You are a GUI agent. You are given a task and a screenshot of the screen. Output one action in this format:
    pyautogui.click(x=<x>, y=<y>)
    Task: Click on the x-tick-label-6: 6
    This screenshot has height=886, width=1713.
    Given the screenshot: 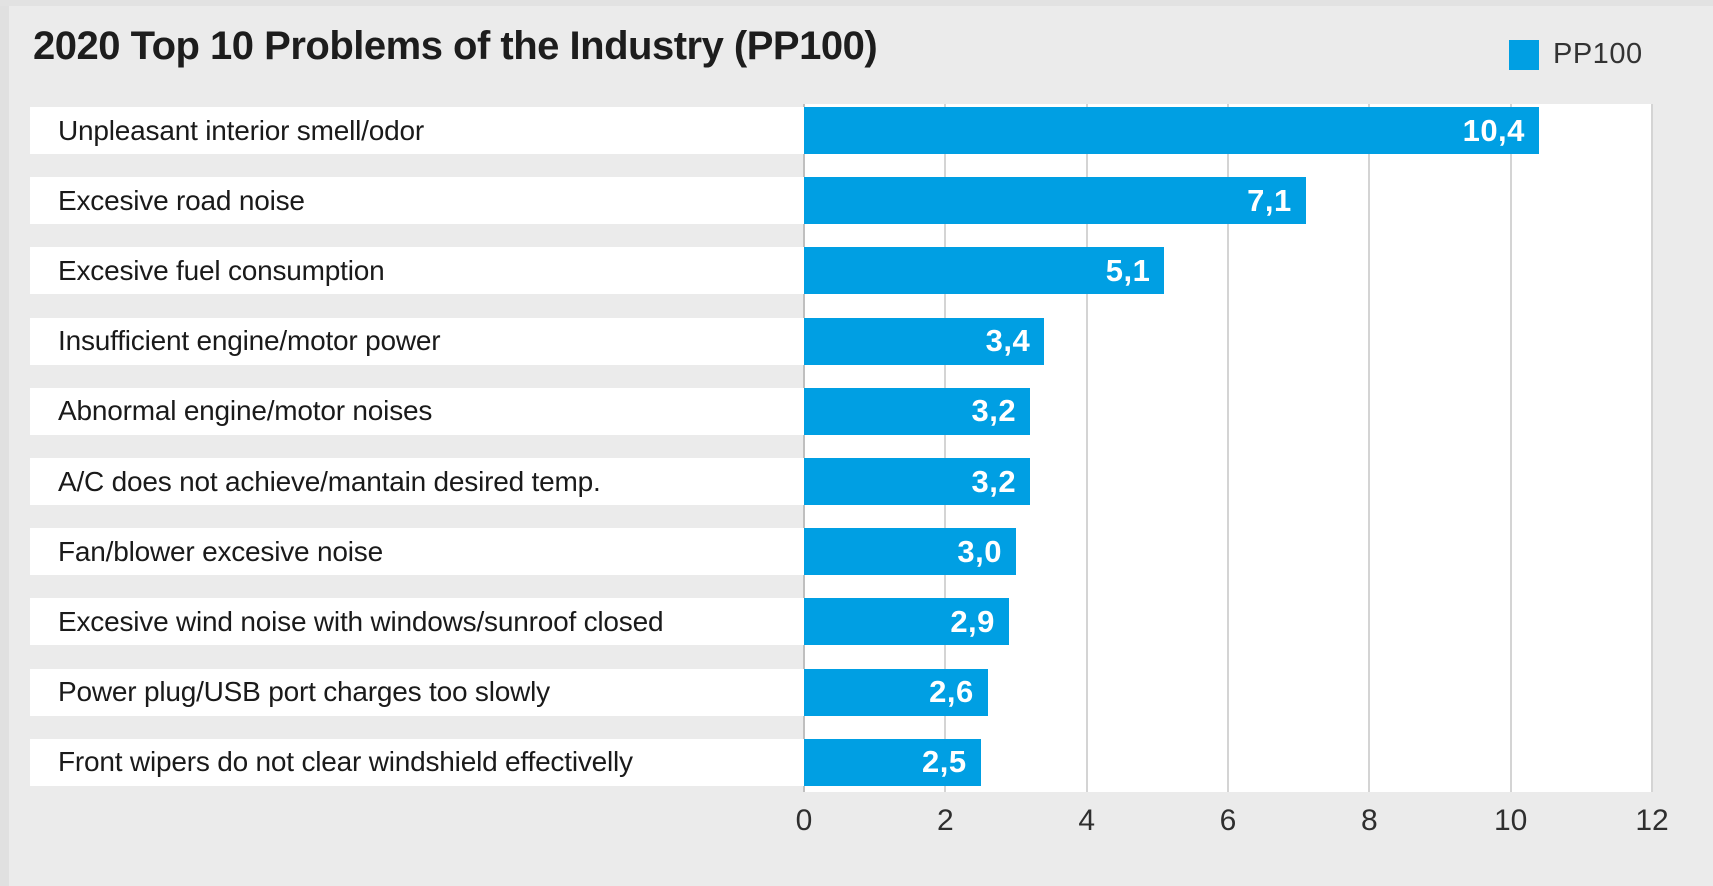 What is the action you would take?
    pyautogui.click(x=1228, y=820)
    